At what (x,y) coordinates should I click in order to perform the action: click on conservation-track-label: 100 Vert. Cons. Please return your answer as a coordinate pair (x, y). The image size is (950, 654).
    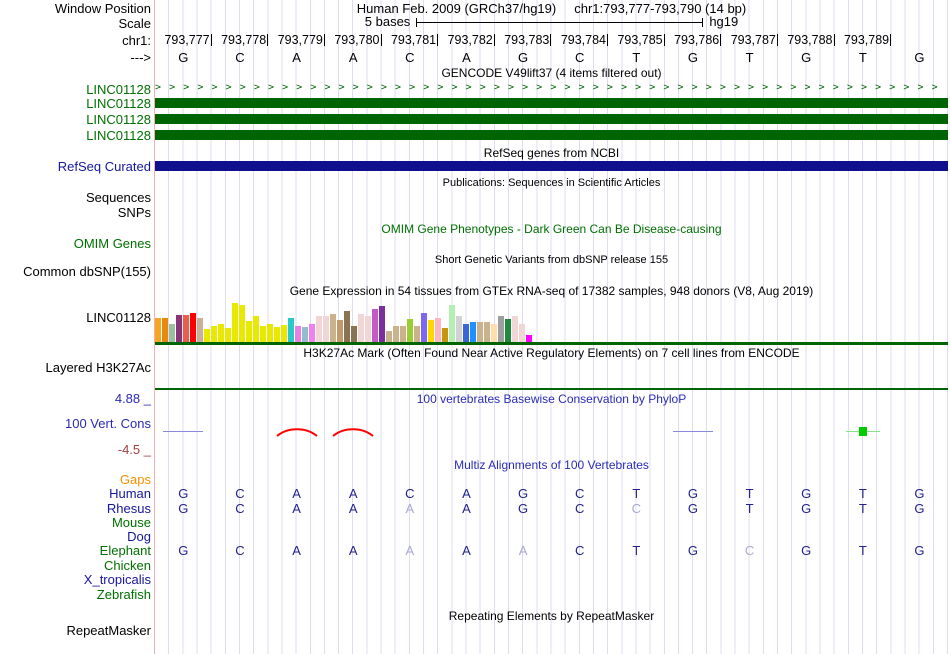
    Looking at the image, I should click on (108, 423).